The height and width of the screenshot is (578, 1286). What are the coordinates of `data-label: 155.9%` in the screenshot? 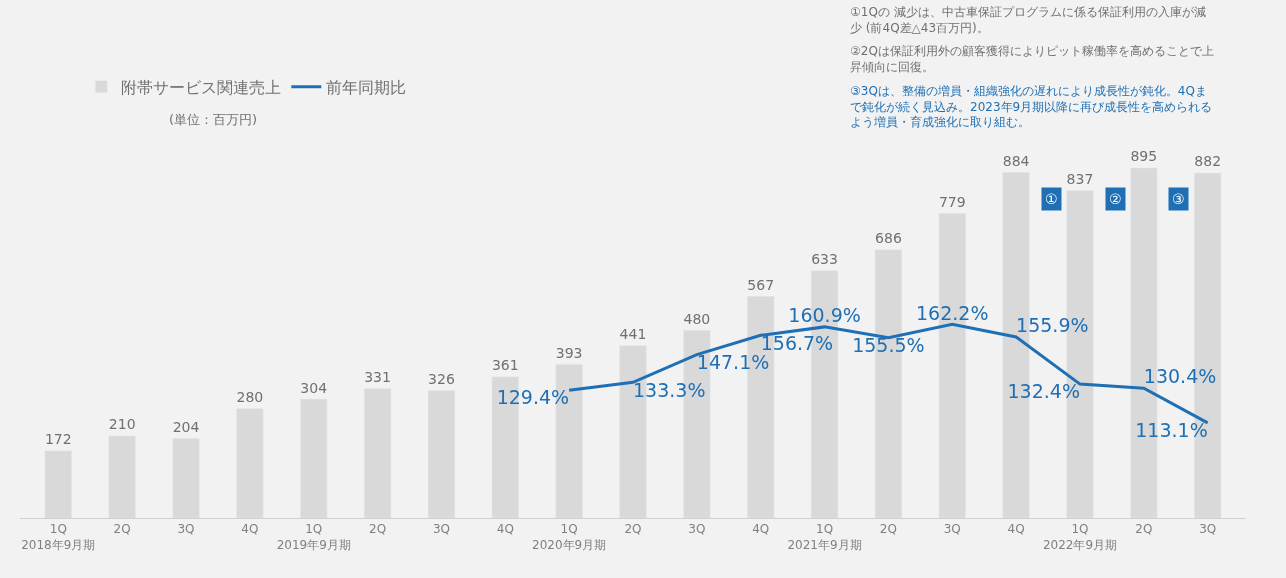 It's located at (1052, 325).